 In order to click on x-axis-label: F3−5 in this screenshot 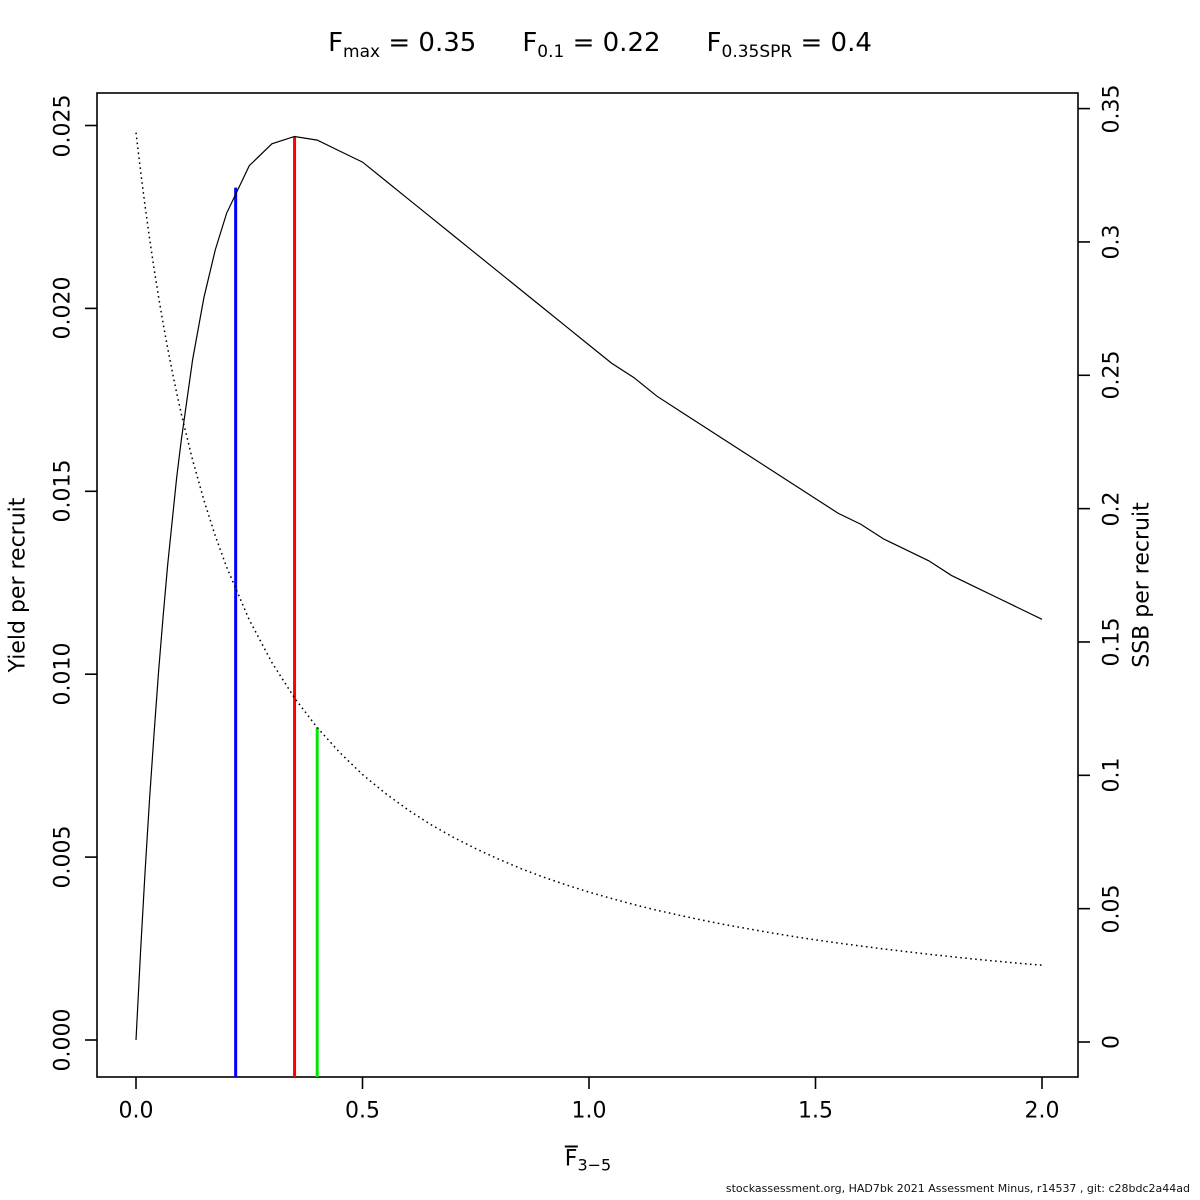, I will do `click(588, 1160)`.